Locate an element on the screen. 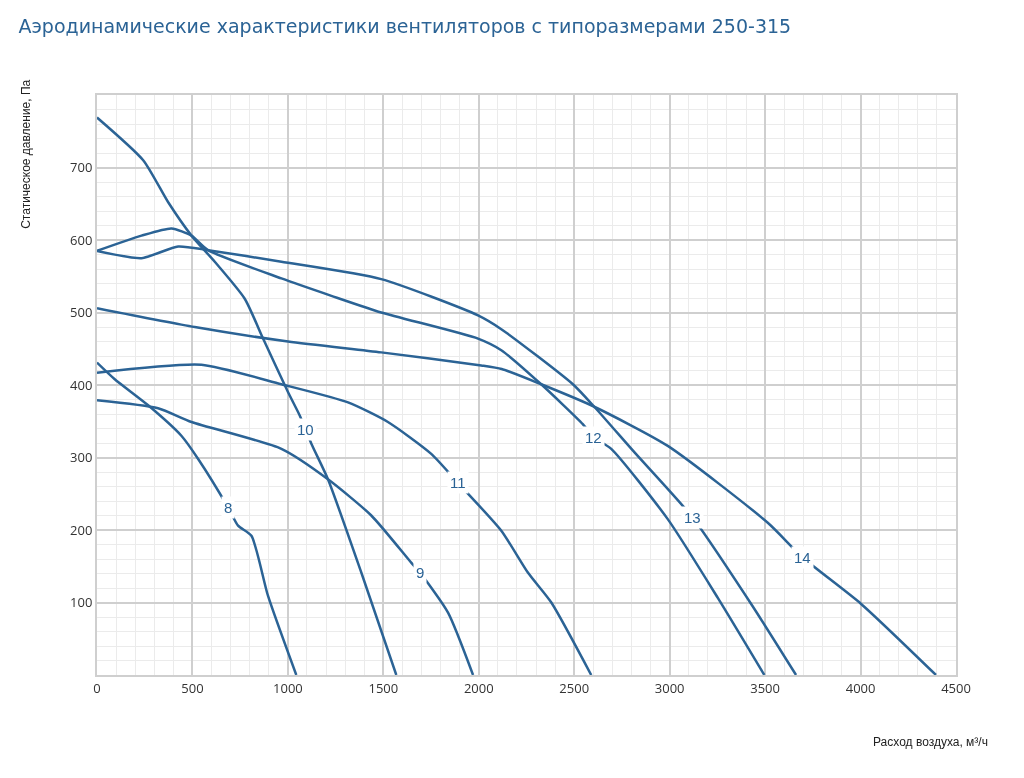 The image size is (1024, 778). y-tick-label: 700 is located at coordinates (81, 167).